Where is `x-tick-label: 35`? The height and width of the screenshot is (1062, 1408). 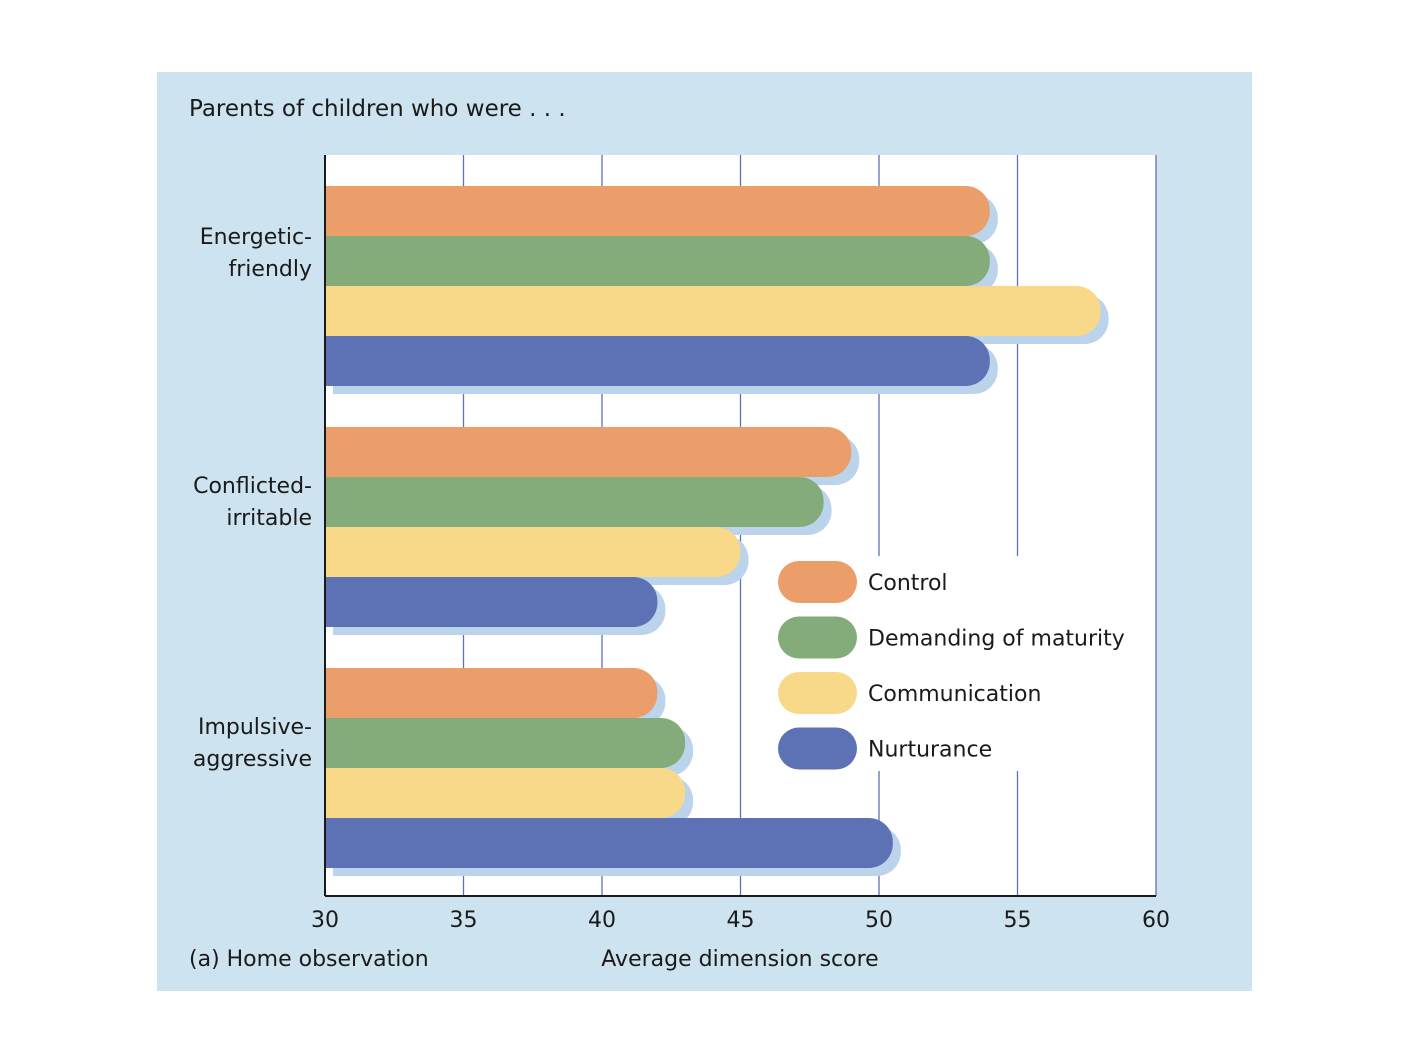
x-tick-label: 35 is located at coordinates (464, 920).